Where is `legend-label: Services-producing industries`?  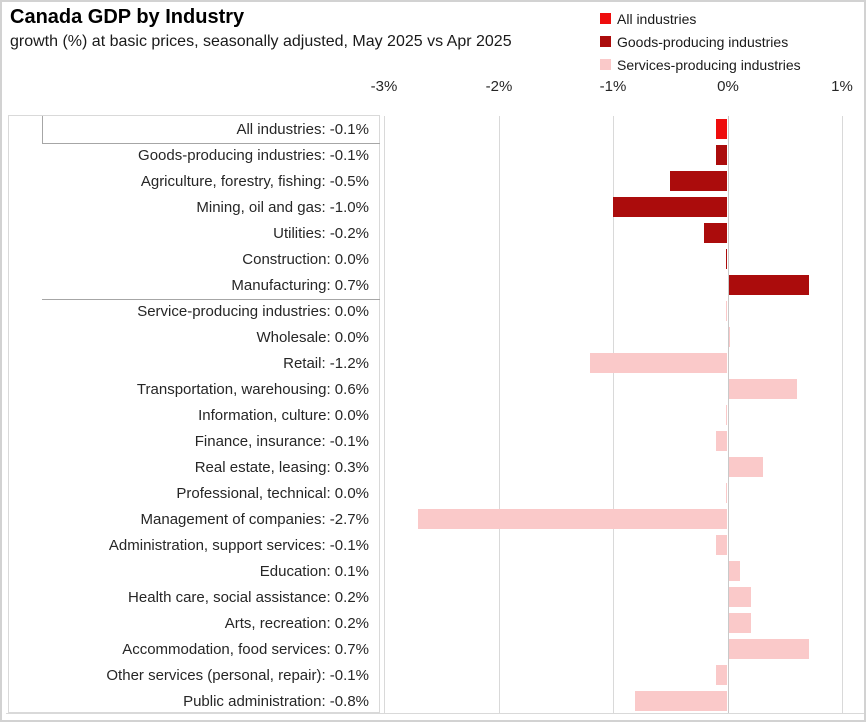
legend-label: Services-producing industries is located at coordinates (709, 64).